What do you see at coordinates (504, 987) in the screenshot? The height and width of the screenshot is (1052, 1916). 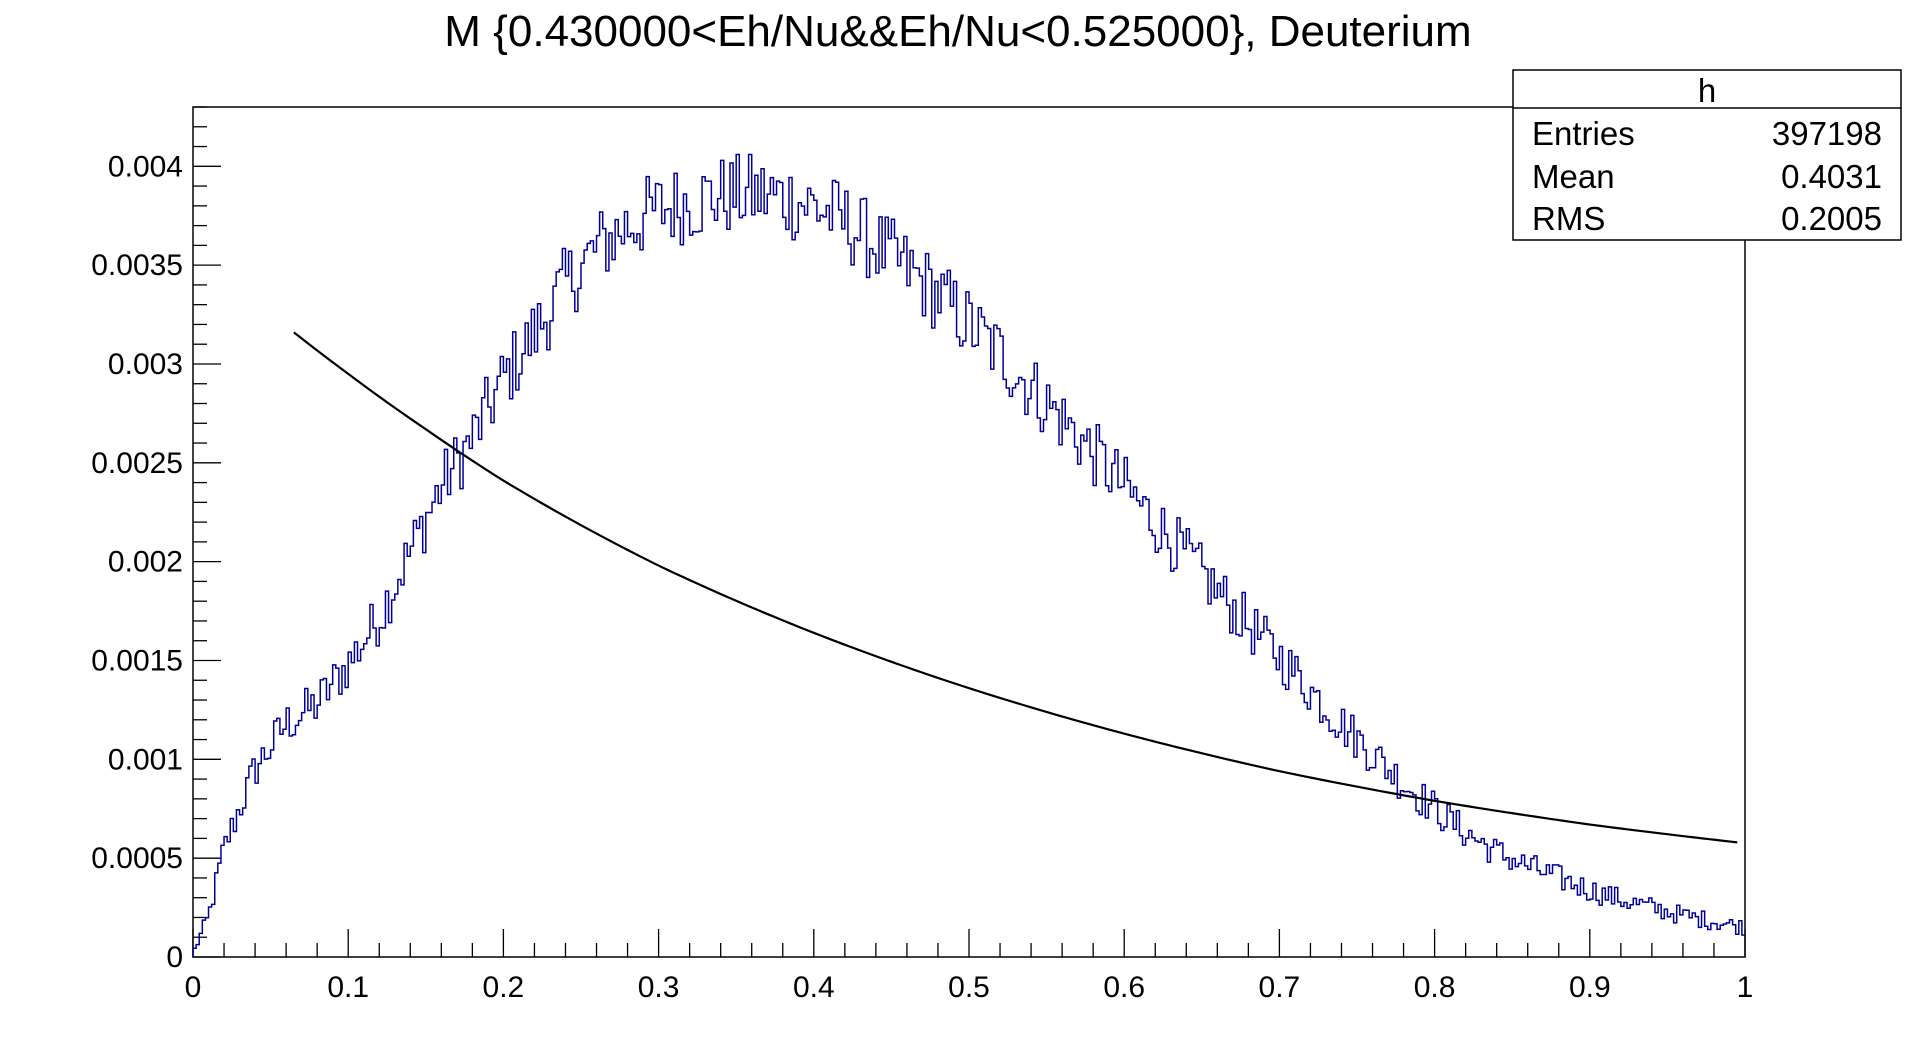 I see `x-tick-label: 0.2` at bounding box center [504, 987].